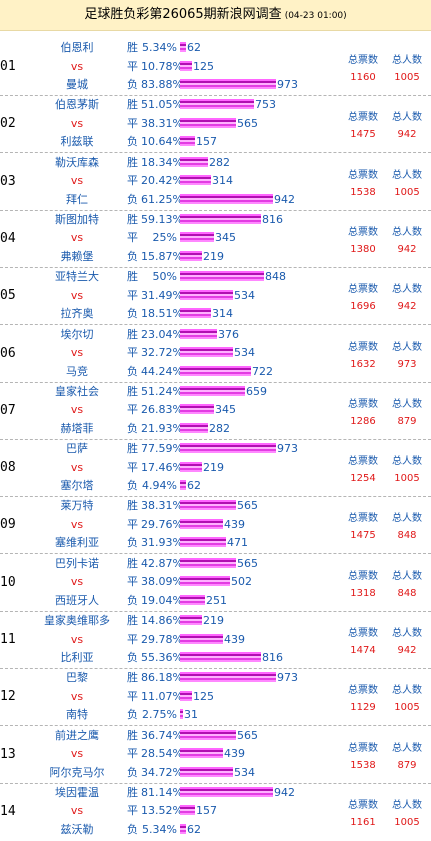 The width and height of the screenshot is (431, 841). Describe the element at coordinates (77, 295) in the screenshot. I see `vs-label: vs` at that location.